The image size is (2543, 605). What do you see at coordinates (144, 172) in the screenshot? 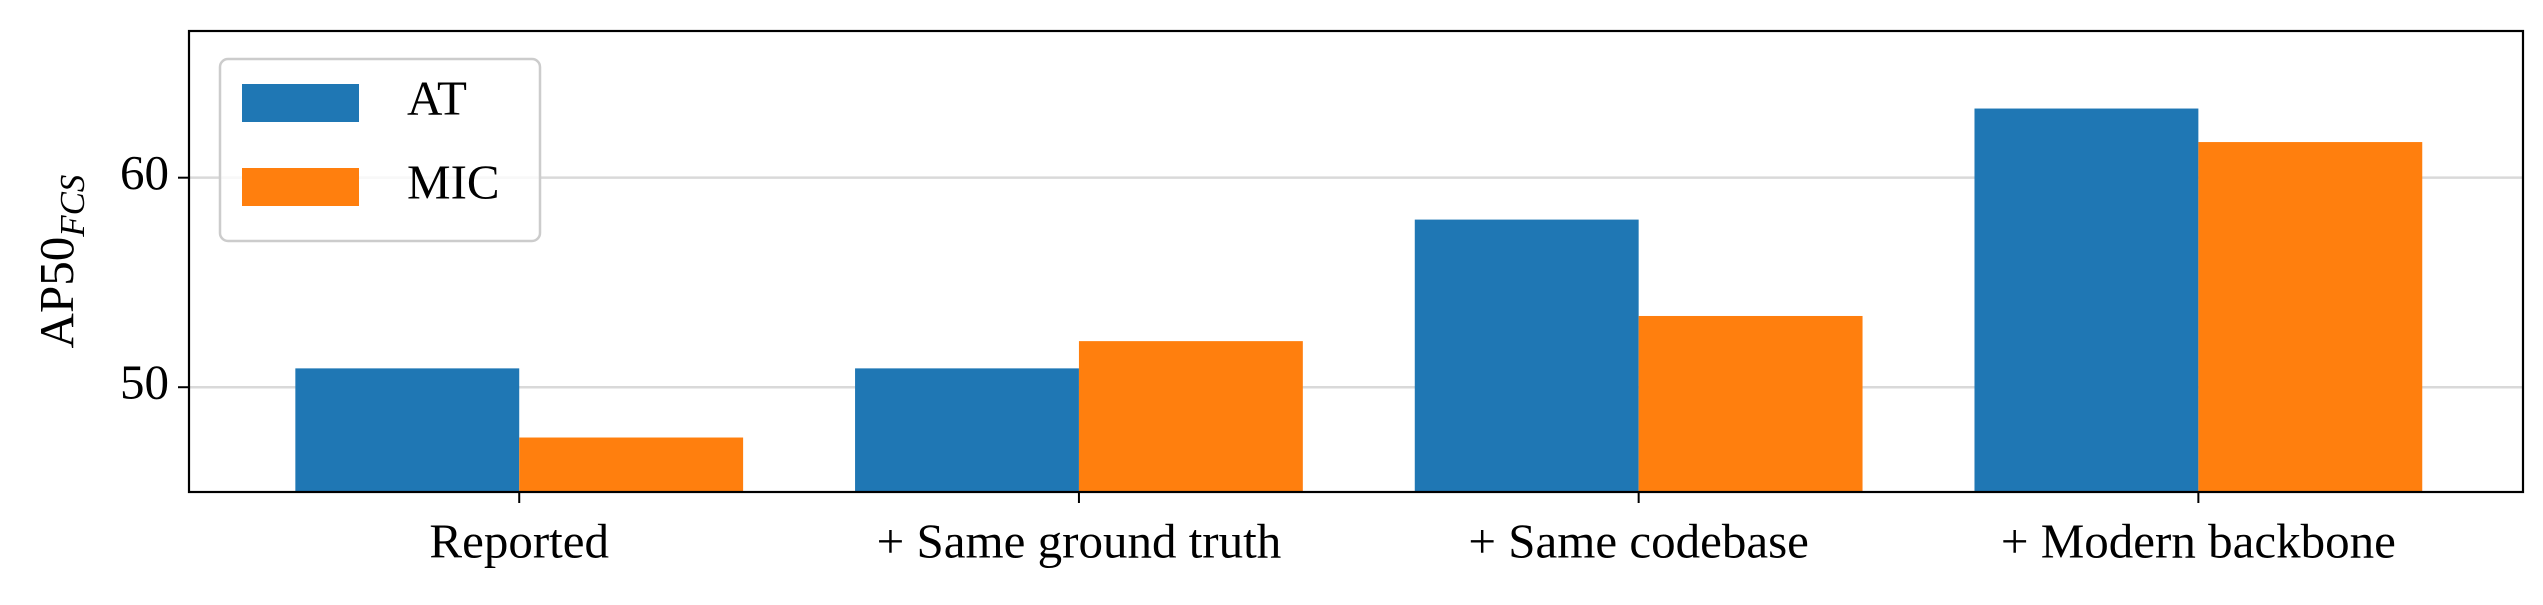
I see `y-tick-label: 60` at bounding box center [144, 172].